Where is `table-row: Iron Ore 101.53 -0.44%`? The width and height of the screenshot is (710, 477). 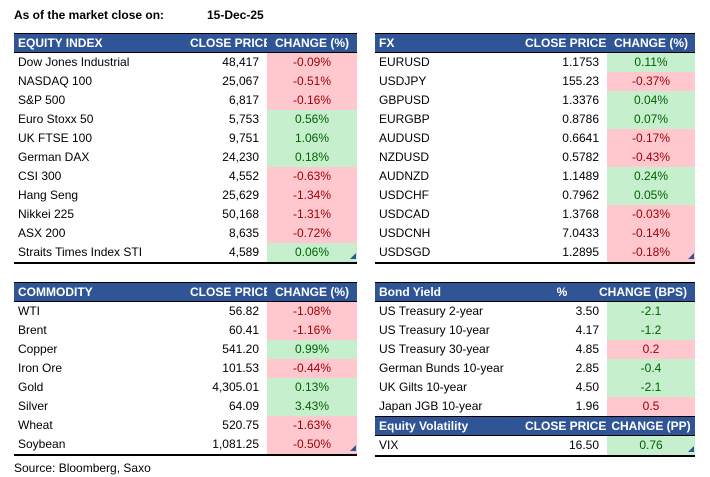
table-row: Iron Ore 101.53 -0.44% is located at coordinates (185, 368).